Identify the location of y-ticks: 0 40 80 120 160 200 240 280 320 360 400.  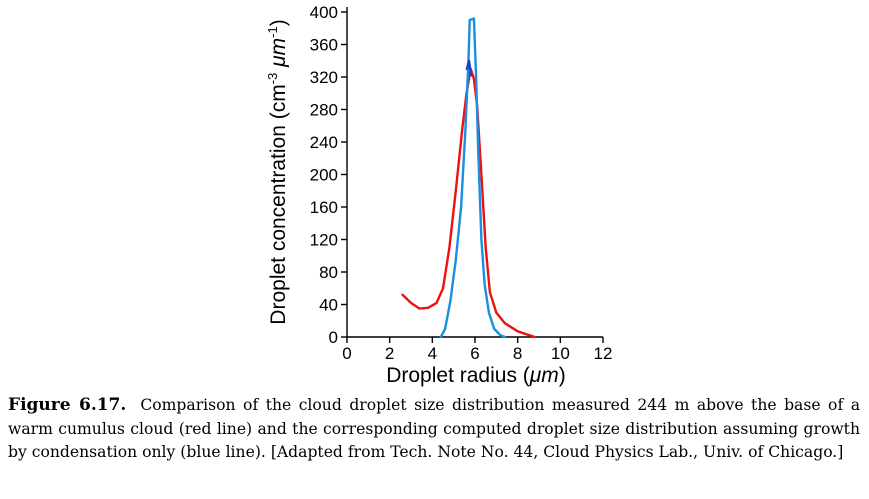
(328, 175).